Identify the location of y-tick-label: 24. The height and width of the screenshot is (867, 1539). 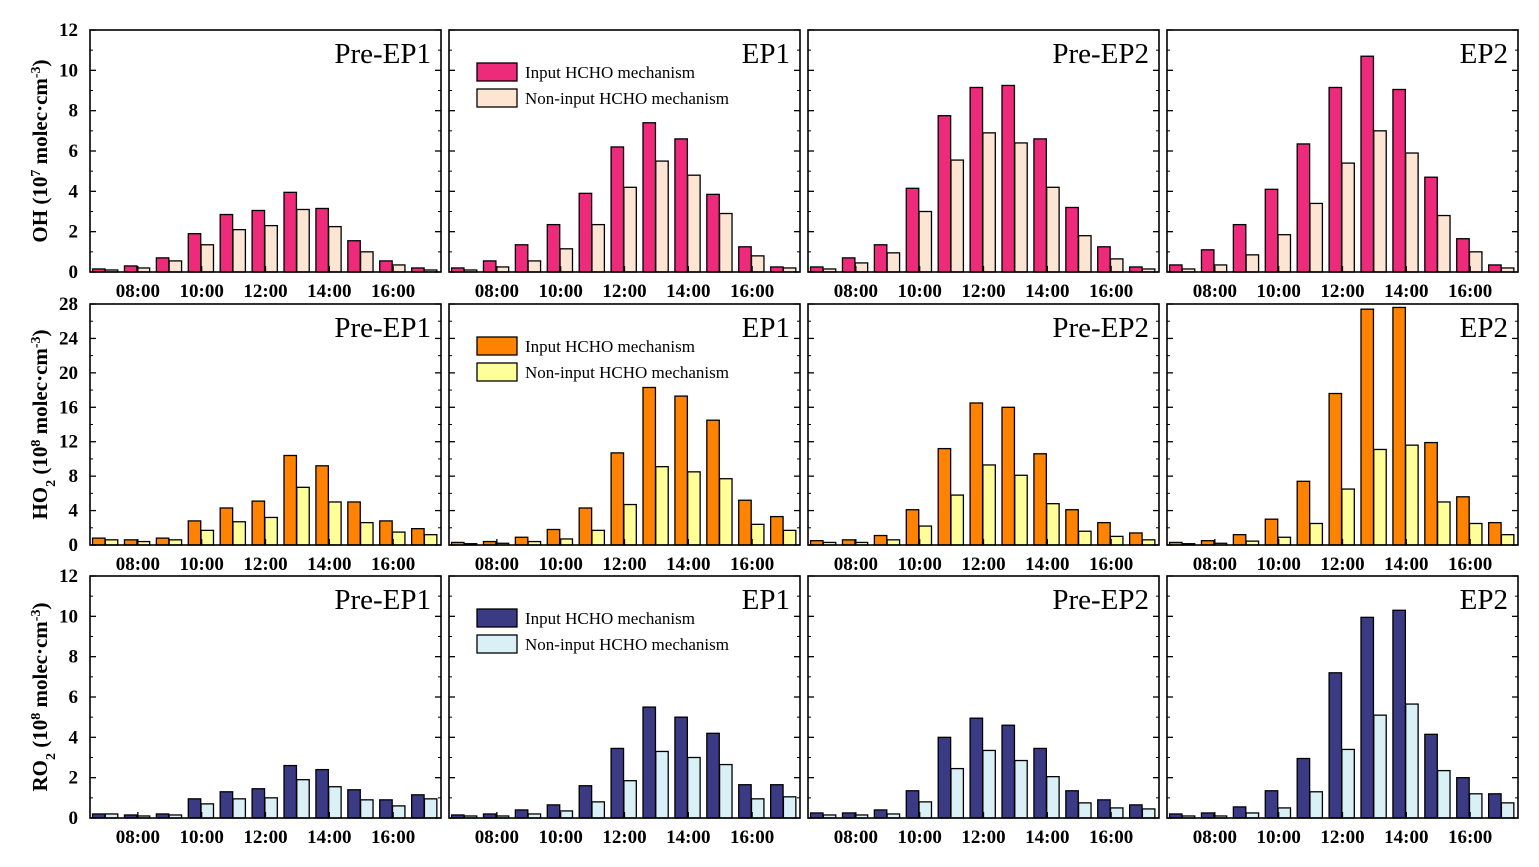
(69, 338).